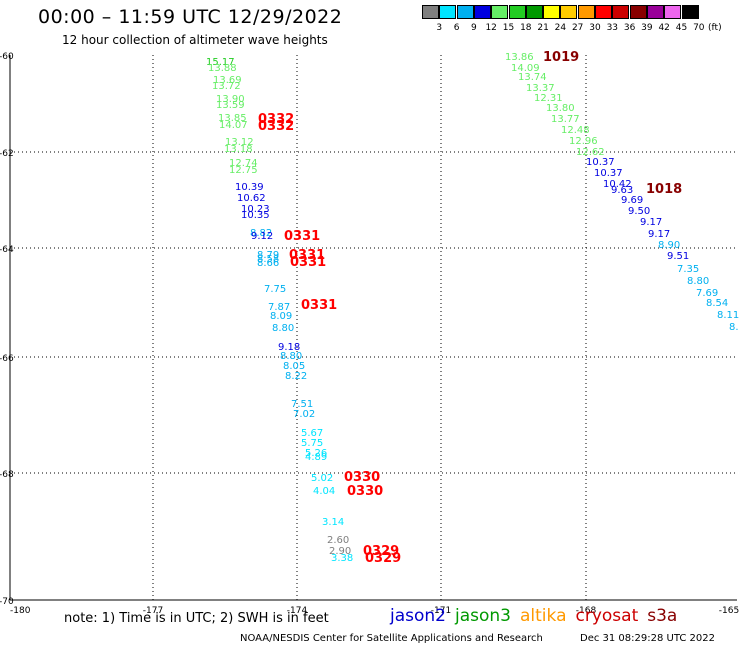  What do you see at coordinates (7, 359) in the screenshot?
I see `y-tick-label: -66` at bounding box center [7, 359].